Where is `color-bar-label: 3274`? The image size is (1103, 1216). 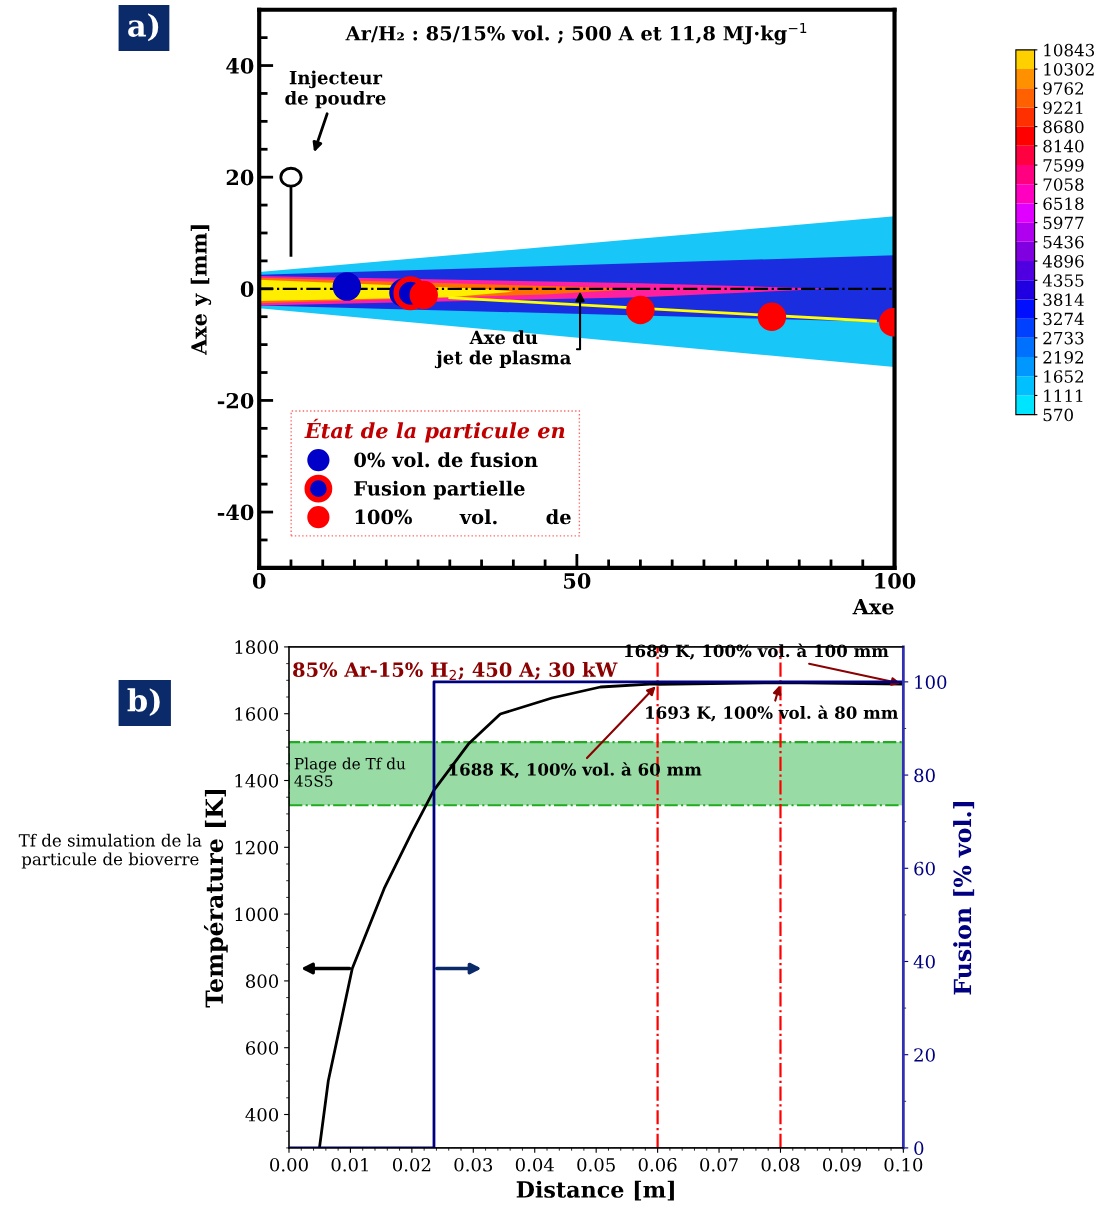
color-bar-label: 3274 is located at coordinates (1063, 319).